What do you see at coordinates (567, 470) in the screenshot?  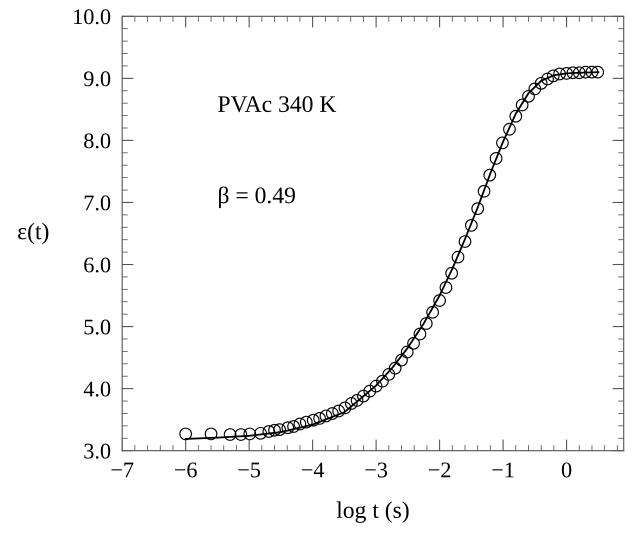 I see `x-tick-label: 0` at bounding box center [567, 470].